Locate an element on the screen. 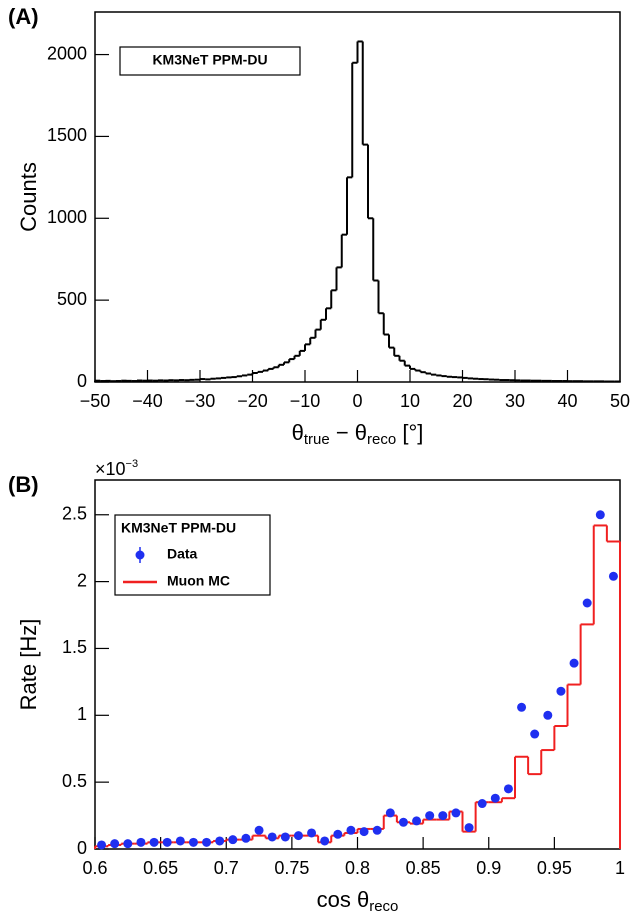 The image size is (638, 921). y-tick-label: 1500 is located at coordinates (67, 135).